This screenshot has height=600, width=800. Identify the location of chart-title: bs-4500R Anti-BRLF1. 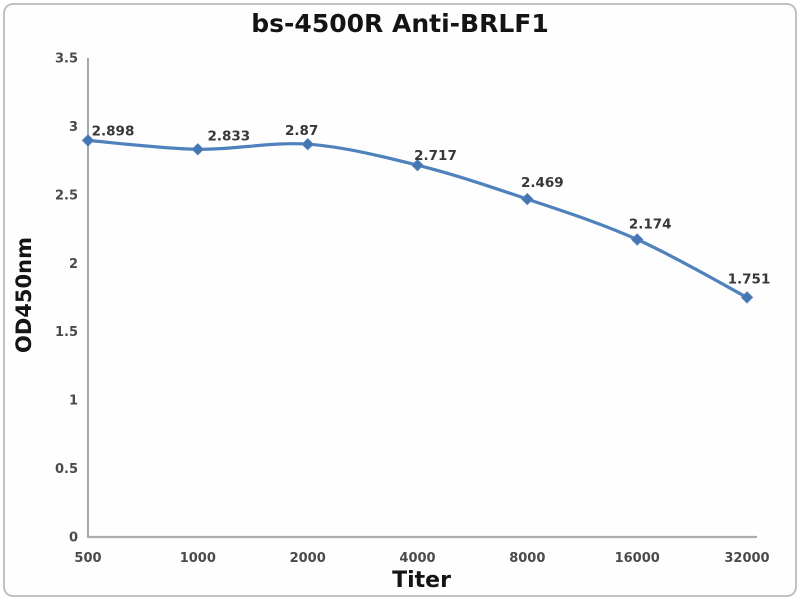
(400, 23).